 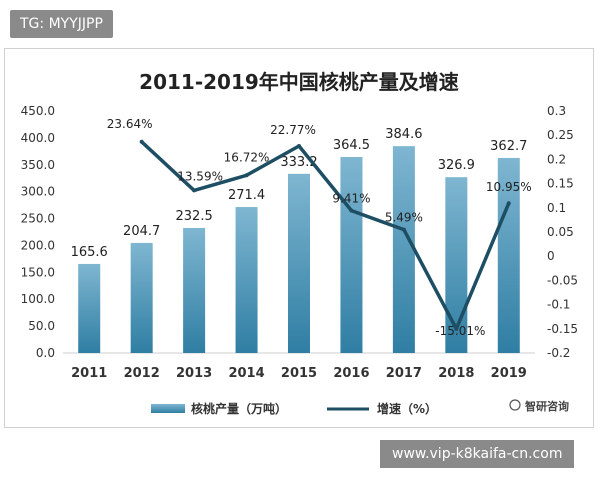 What do you see at coordinates (351, 199) in the screenshot?
I see `line-value-label: 9.41%` at bounding box center [351, 199].